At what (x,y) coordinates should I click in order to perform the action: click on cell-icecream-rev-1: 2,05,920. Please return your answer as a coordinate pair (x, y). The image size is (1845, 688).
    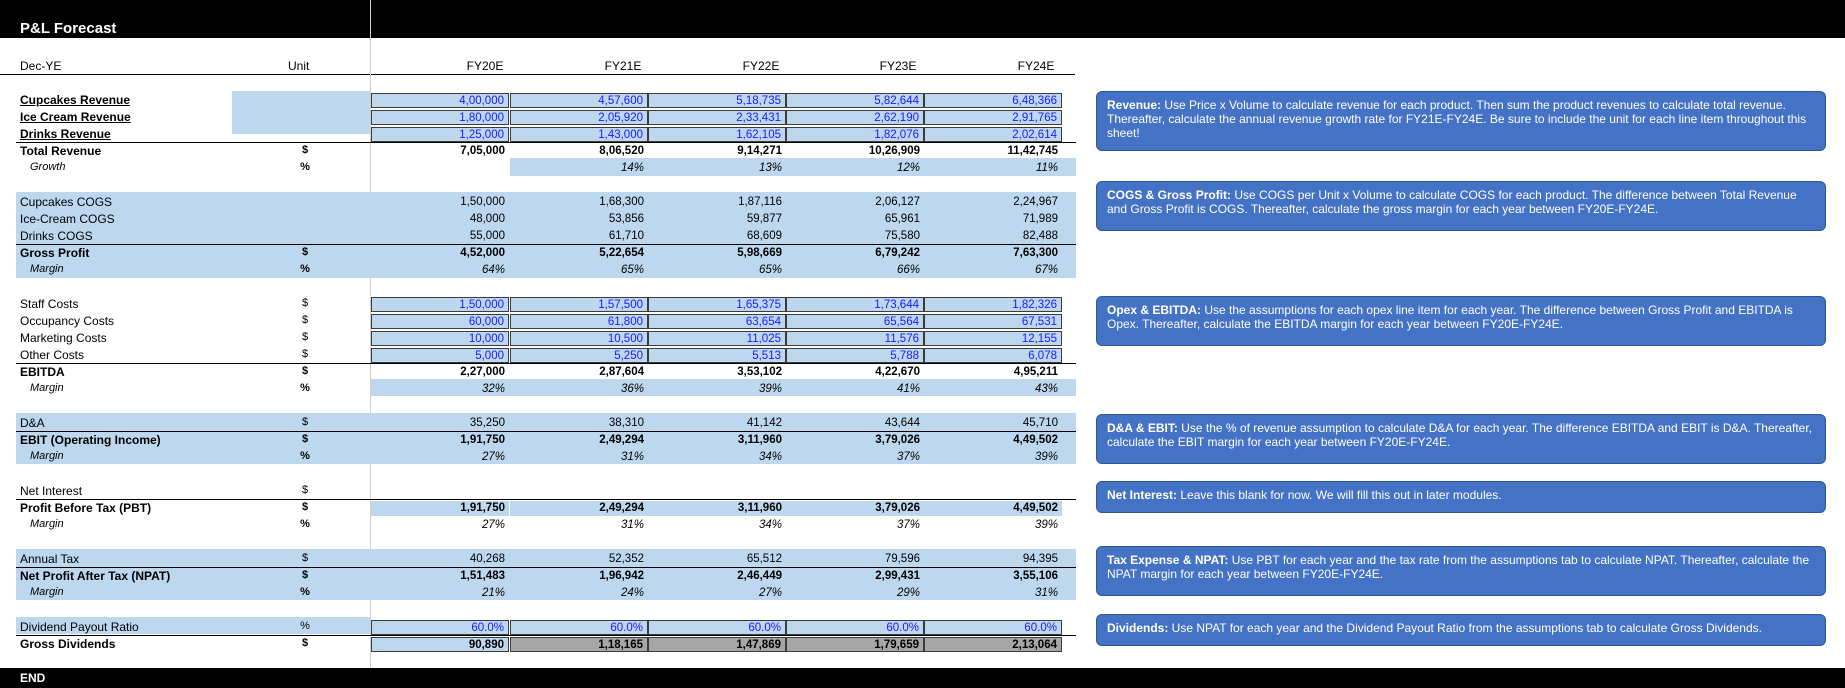
    Looking at the image, I should click on (579, 117).